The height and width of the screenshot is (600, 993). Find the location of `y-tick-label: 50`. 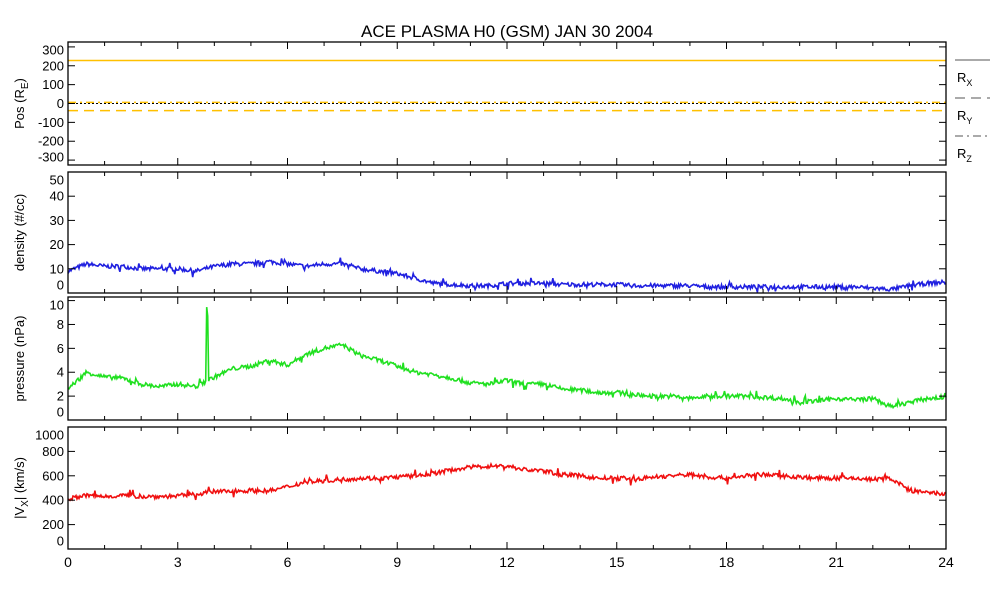

y-tick-label: 50 is located at coordinates (57, 180).